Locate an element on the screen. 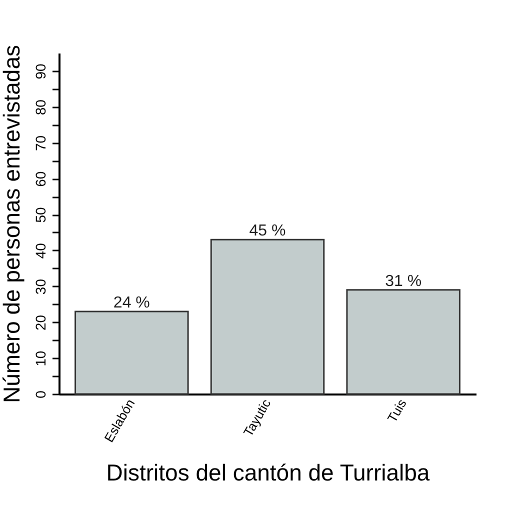  y-tick-label: 50 is located at coordinates (40, 215).